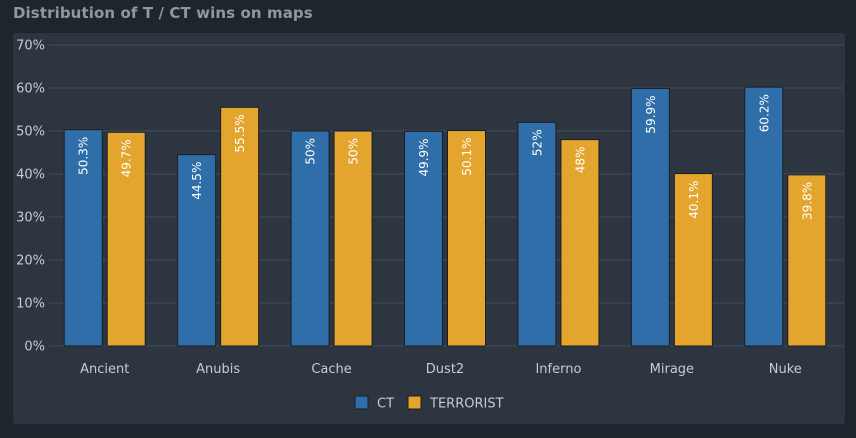 The width and height of the screenshot is (856, 438). What do you see at coordinates (672, 369) in the screenshot?
I see `x-tick-label: Mirage` at bounding box center [672, 369].